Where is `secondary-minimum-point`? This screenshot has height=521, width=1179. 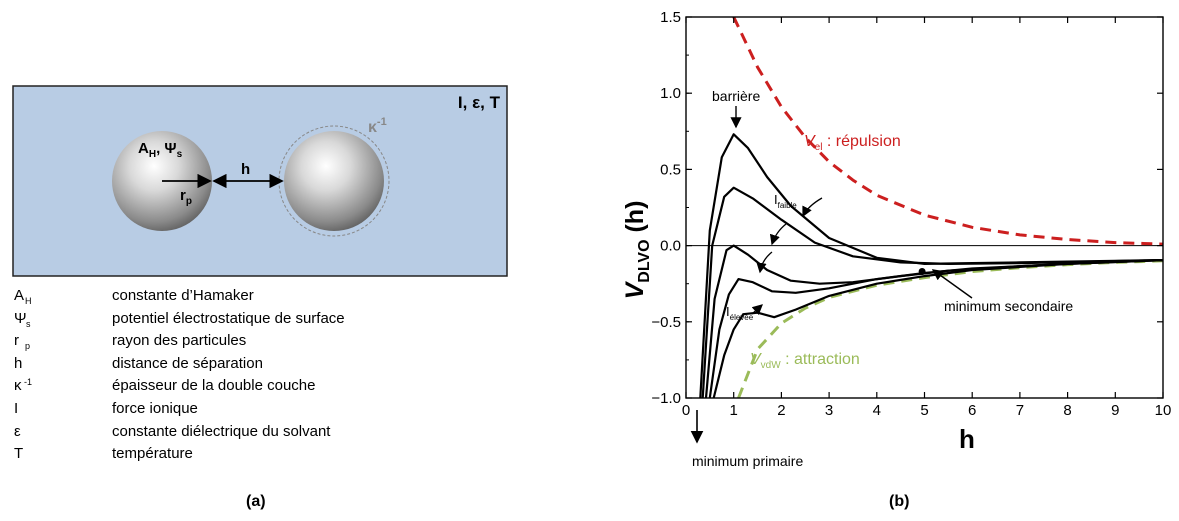 secondary-minimum-point is located at coordinates (922, 272).